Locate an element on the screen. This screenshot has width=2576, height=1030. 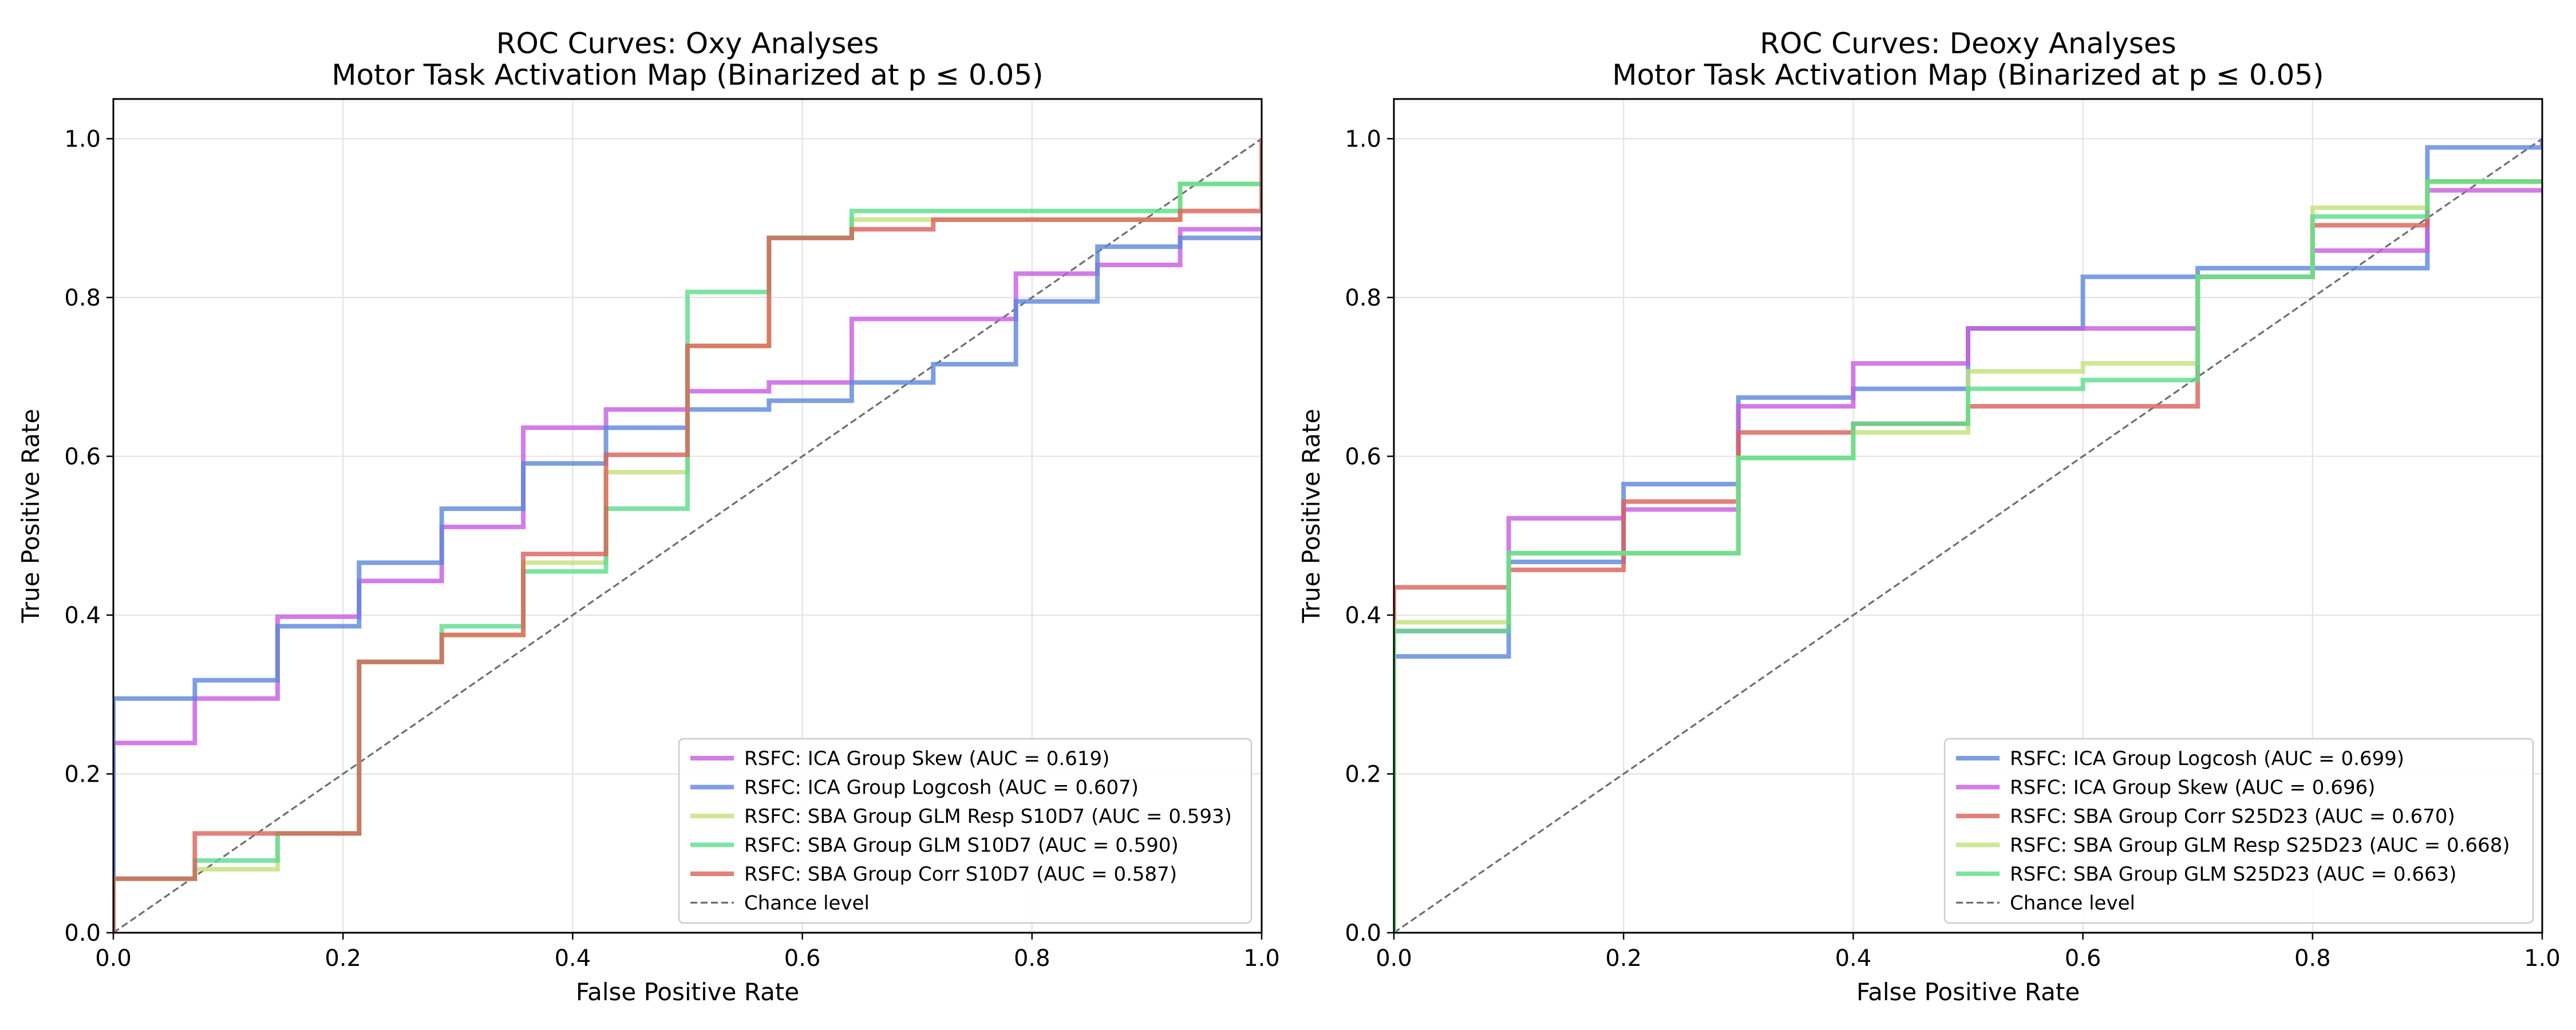
legend-label-1: RSFC: ICA Group Logcosh (AUC = 0.699) is located at coordinates (2207, 758).